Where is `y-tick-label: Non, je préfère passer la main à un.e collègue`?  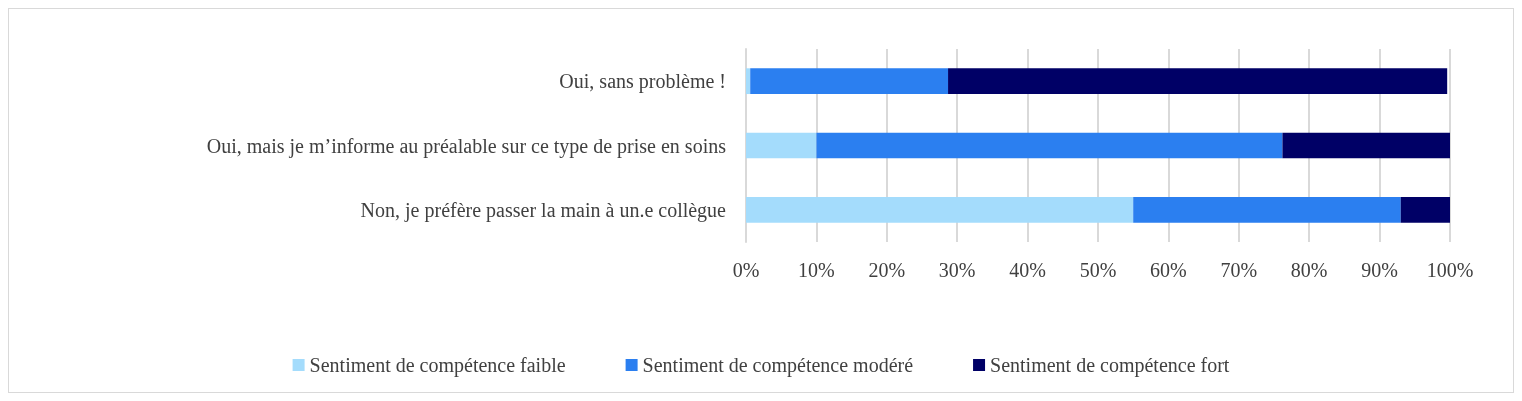
y-tick-label: Non, je préfère passer la main à un.e collègue is located at coordinates (543, 210).